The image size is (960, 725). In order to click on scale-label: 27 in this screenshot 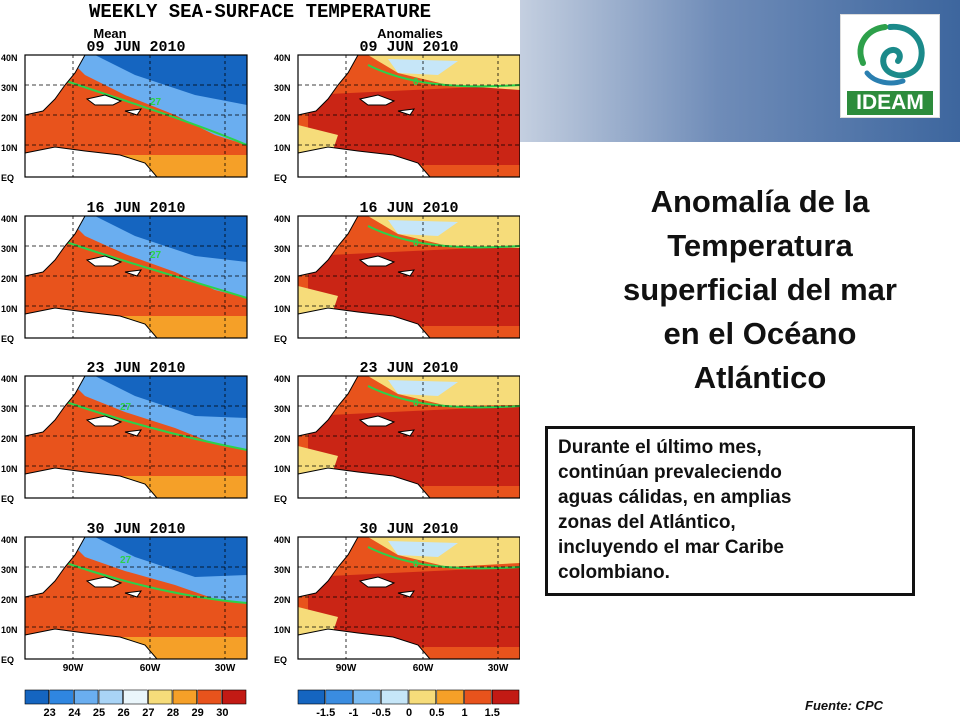, I will do `click(148, 713)`.